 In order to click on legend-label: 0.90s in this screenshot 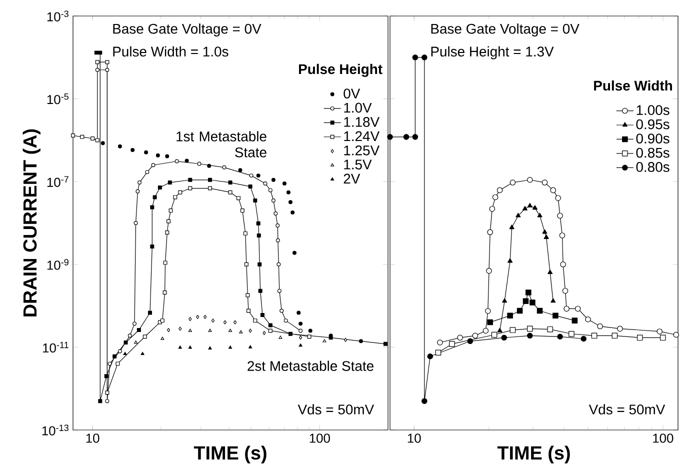, I will do `click(653, 139)`.